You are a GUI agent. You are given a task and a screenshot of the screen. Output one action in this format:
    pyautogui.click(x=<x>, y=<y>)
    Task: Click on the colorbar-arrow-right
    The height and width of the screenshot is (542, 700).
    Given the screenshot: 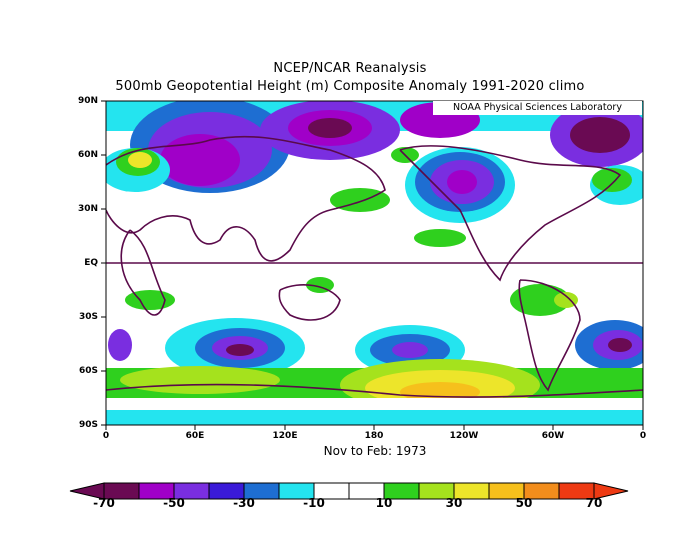 What is the action you would take?
    pyautogui.click(x=611, y=491)
    